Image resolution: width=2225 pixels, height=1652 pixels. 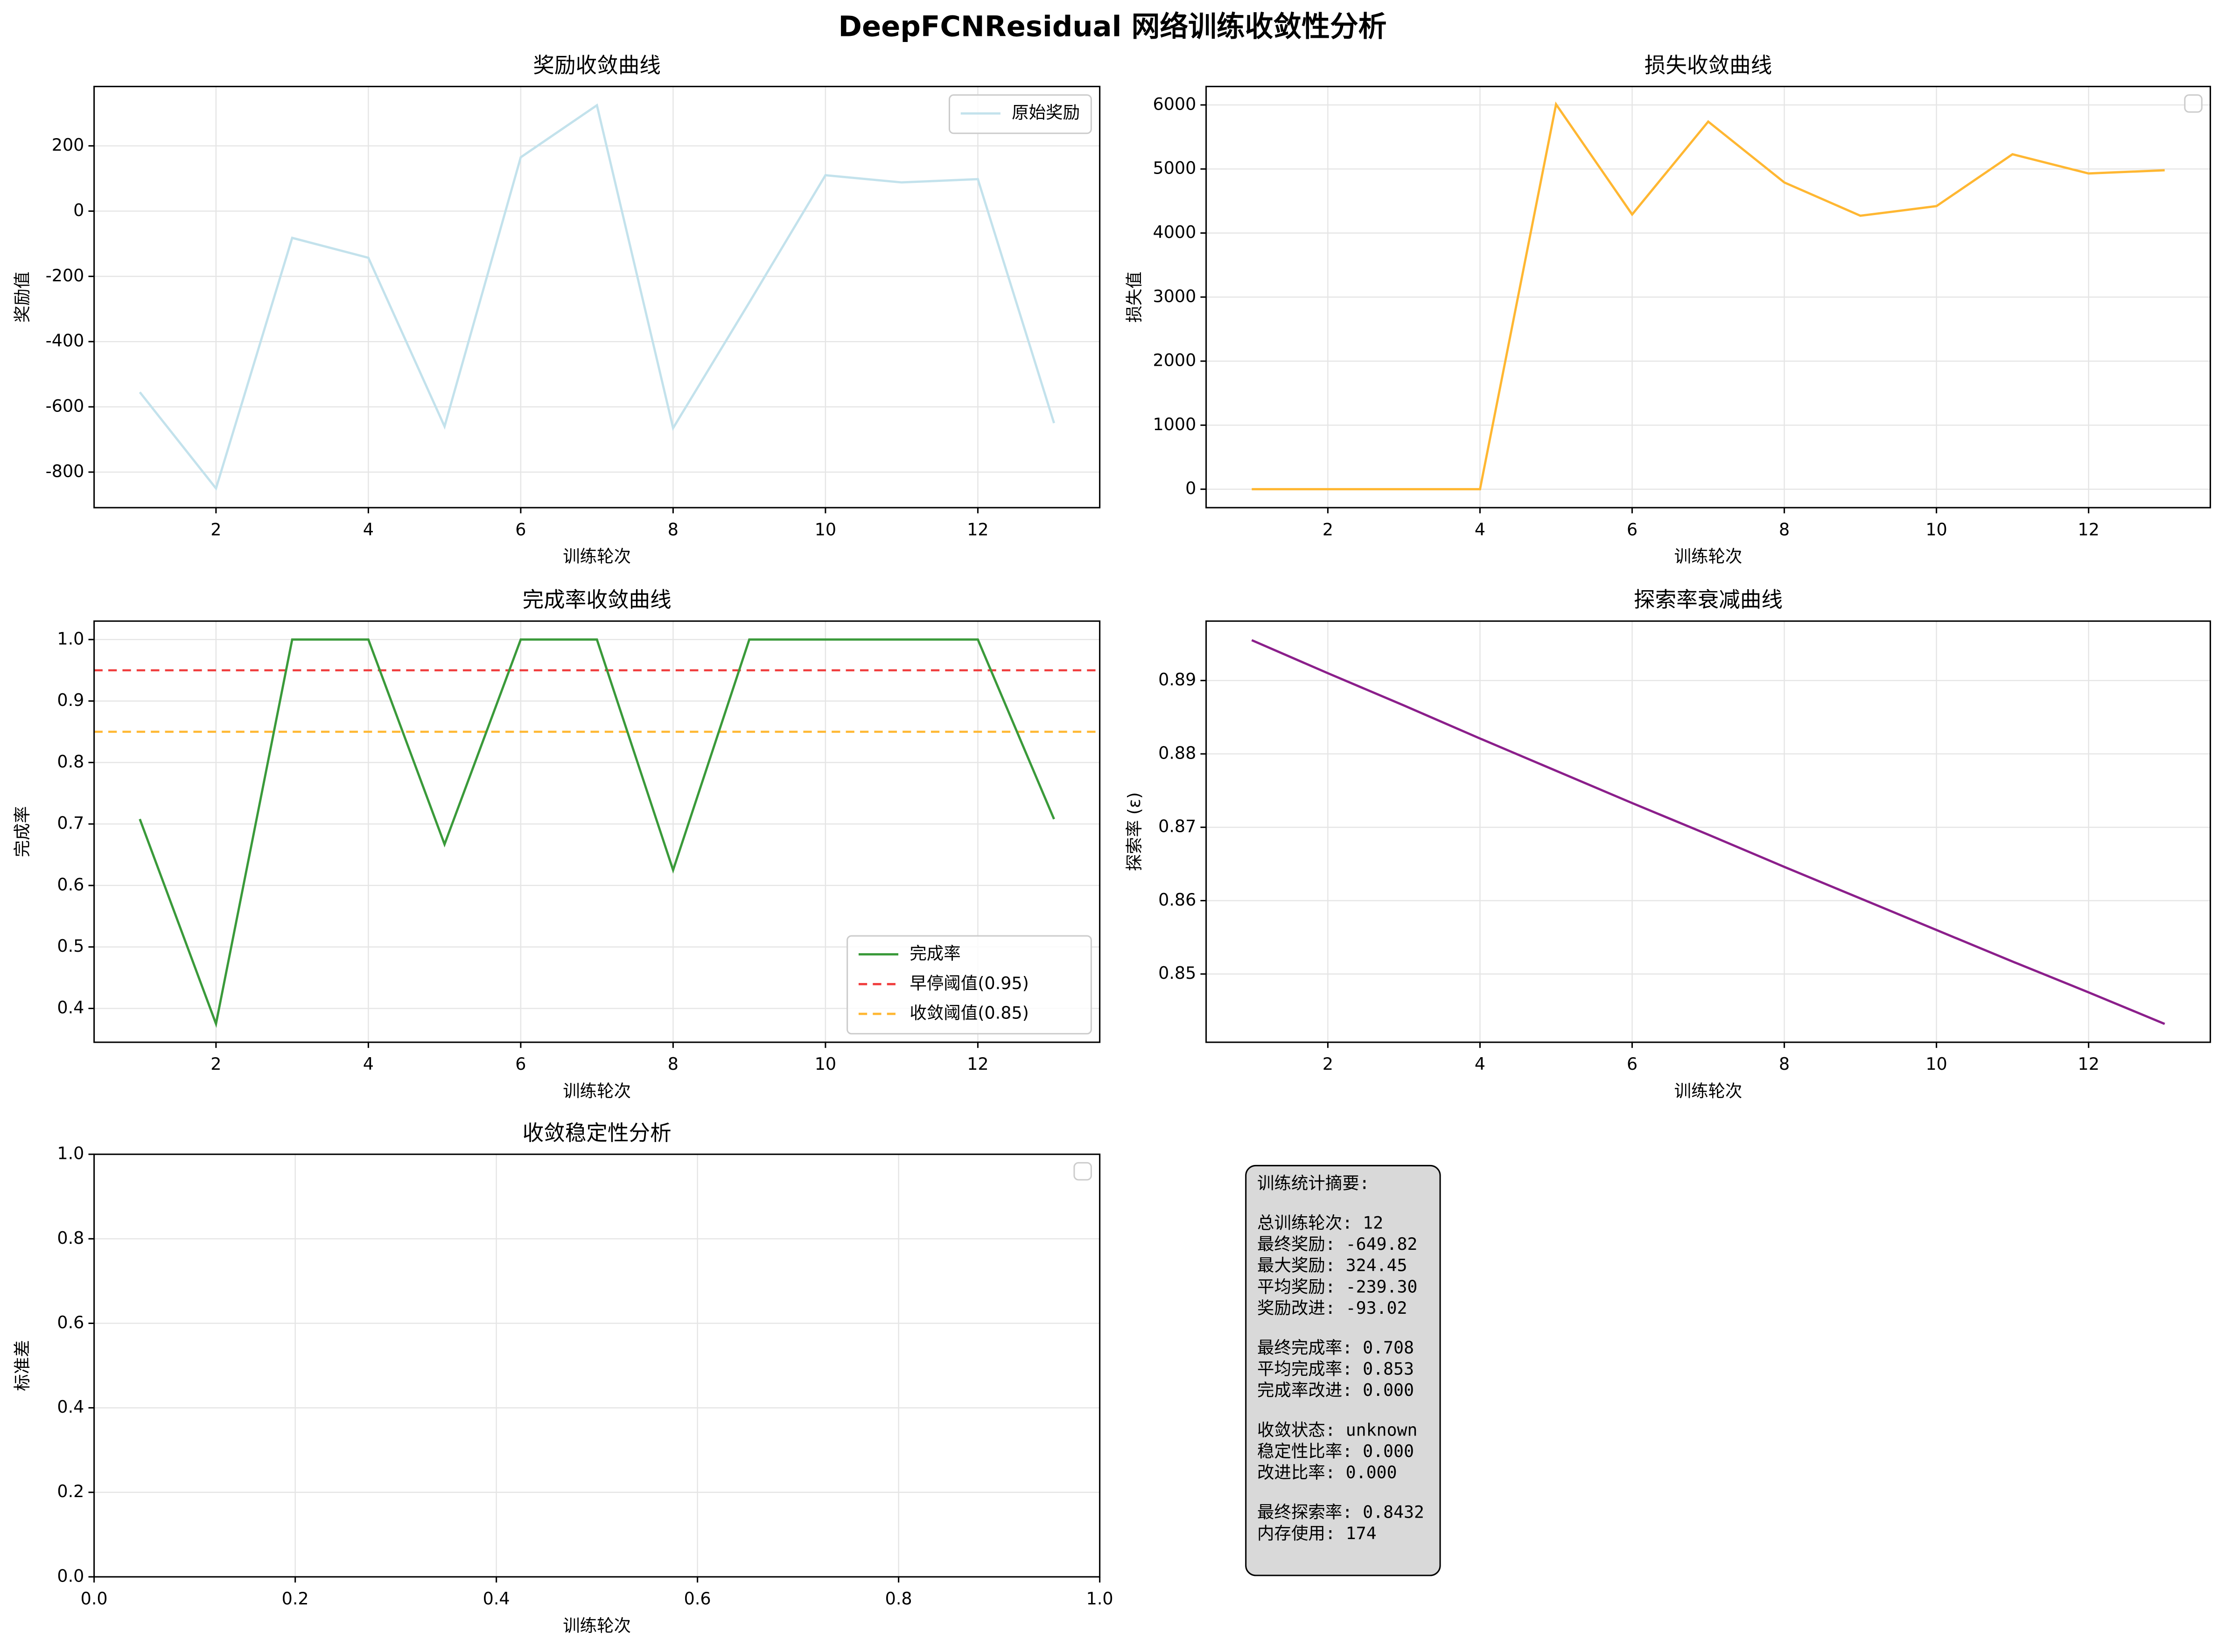 What do you see at coordinates (496, 1599) in the screenshot?
I see `x-tick-label: 0.4` at bounding box center [496, 1599].